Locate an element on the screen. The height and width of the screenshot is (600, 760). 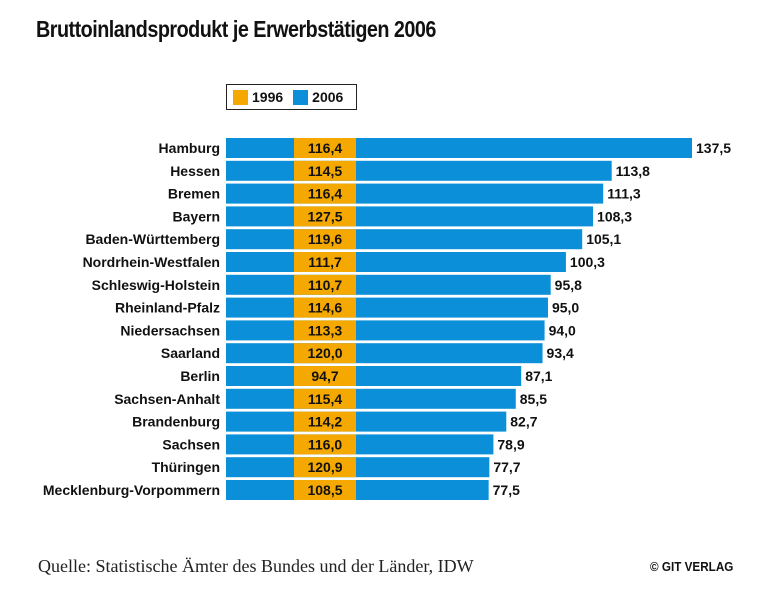
category-label-bayern: Bayern is located at coordinates (196, 216).